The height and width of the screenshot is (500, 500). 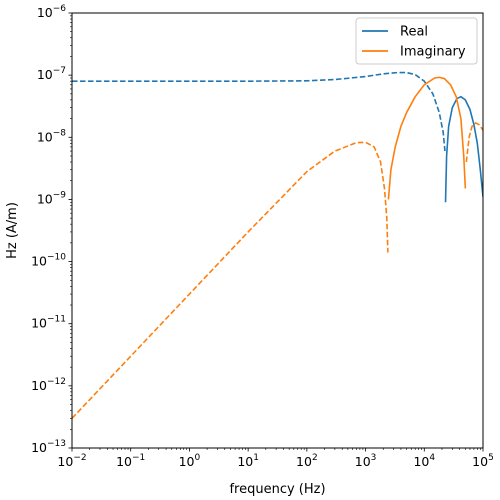 What do you see at coordinates (275, 458) in the screenshot?
I see `x-axis: 10⁻² 10⁻¹ 10⁰ 10¹ 10² 10³ 10⁴ 10⁵` at bounding box center [275, 458].